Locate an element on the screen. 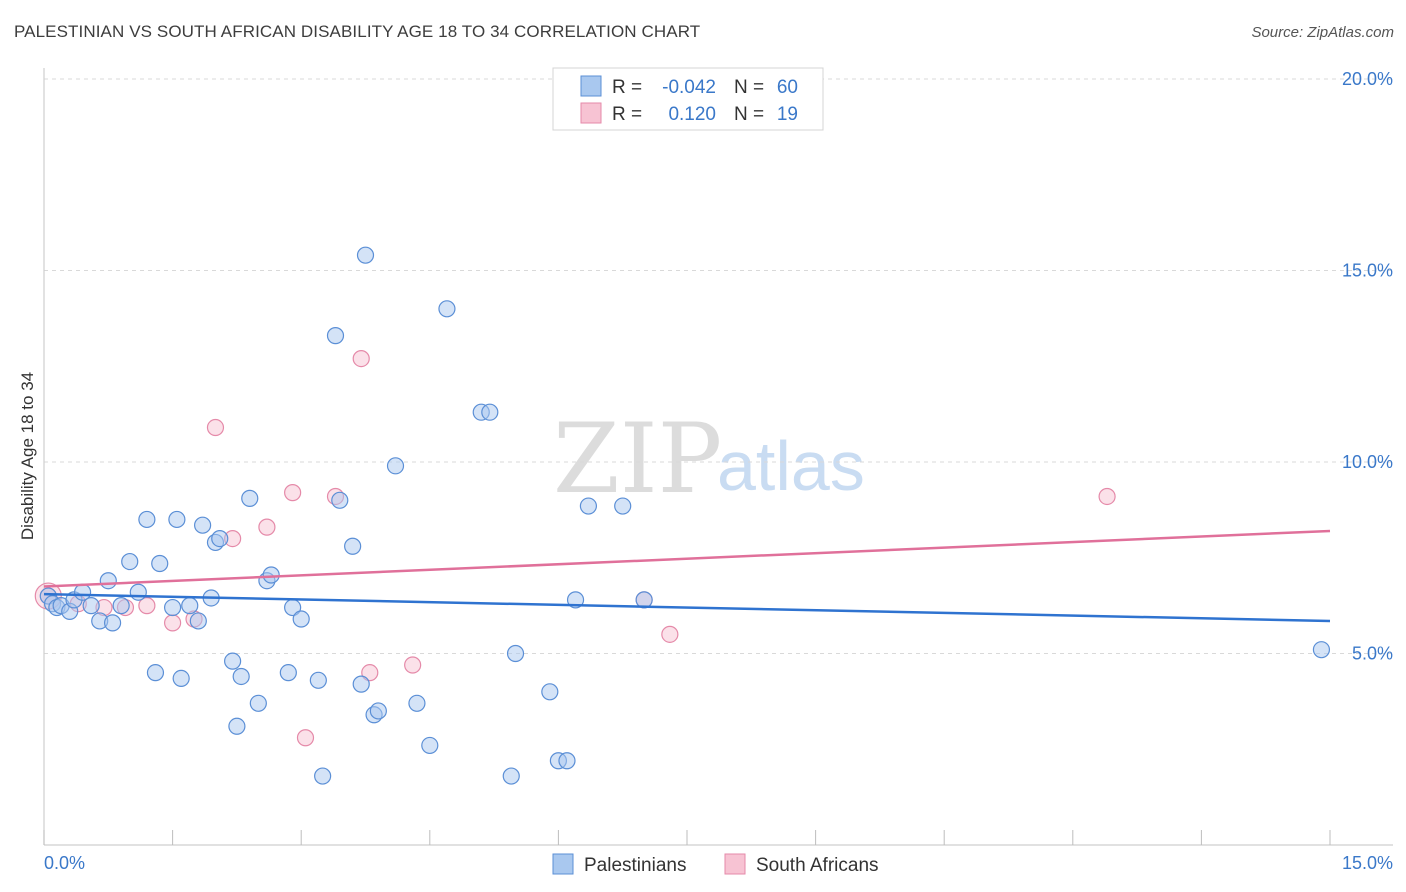 This screenshot has width=1406, height=892. trend-lines is located at coordinates (687, 576).